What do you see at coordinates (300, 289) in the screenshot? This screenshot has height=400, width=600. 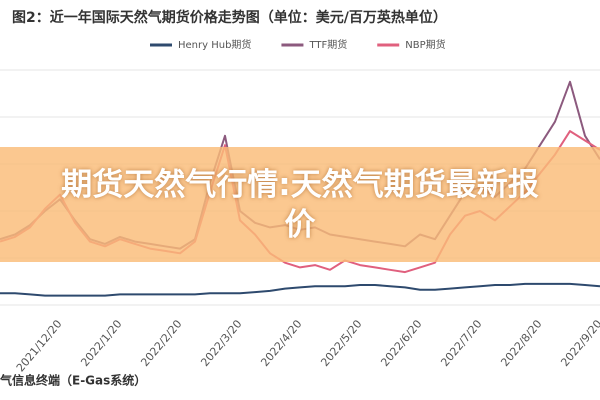 I see `series-line` at bounding box center [300, 289].